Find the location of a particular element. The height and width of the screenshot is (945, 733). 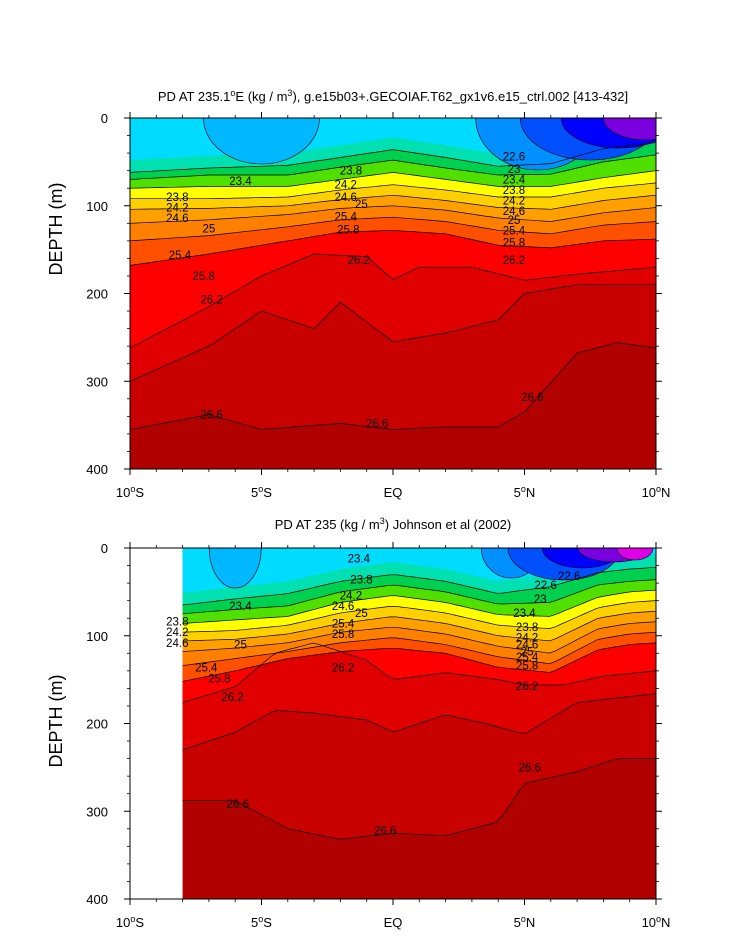

panel-2-contour-label: 22.6 is located at coordinates (569, 577).